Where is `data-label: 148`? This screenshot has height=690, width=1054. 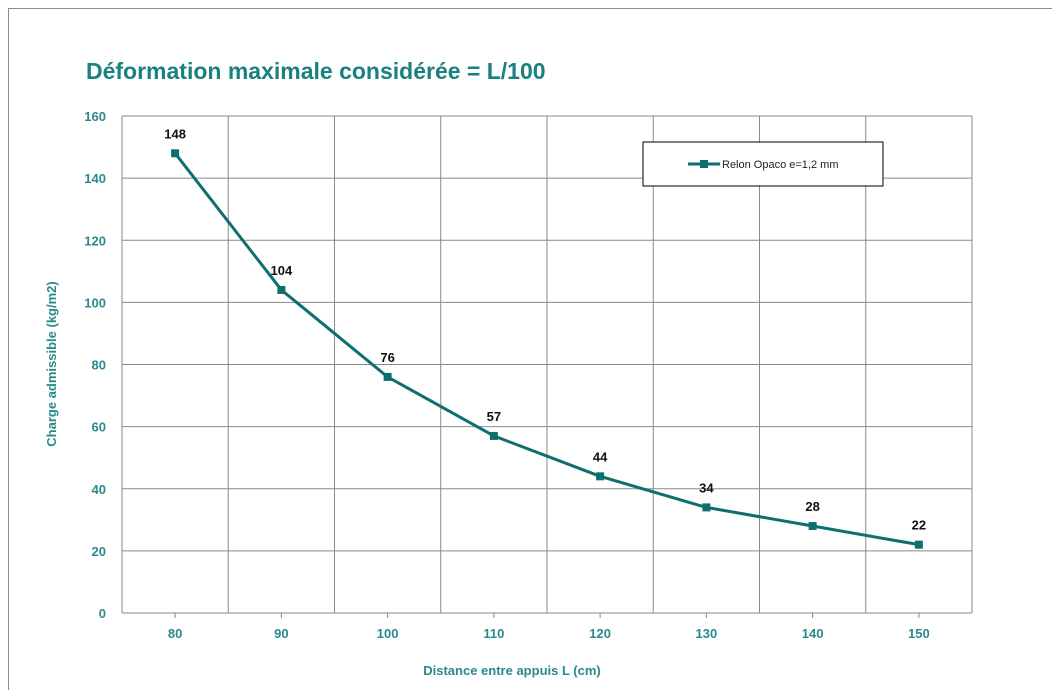
data-label: 148 is located at coordinates (175, 133).